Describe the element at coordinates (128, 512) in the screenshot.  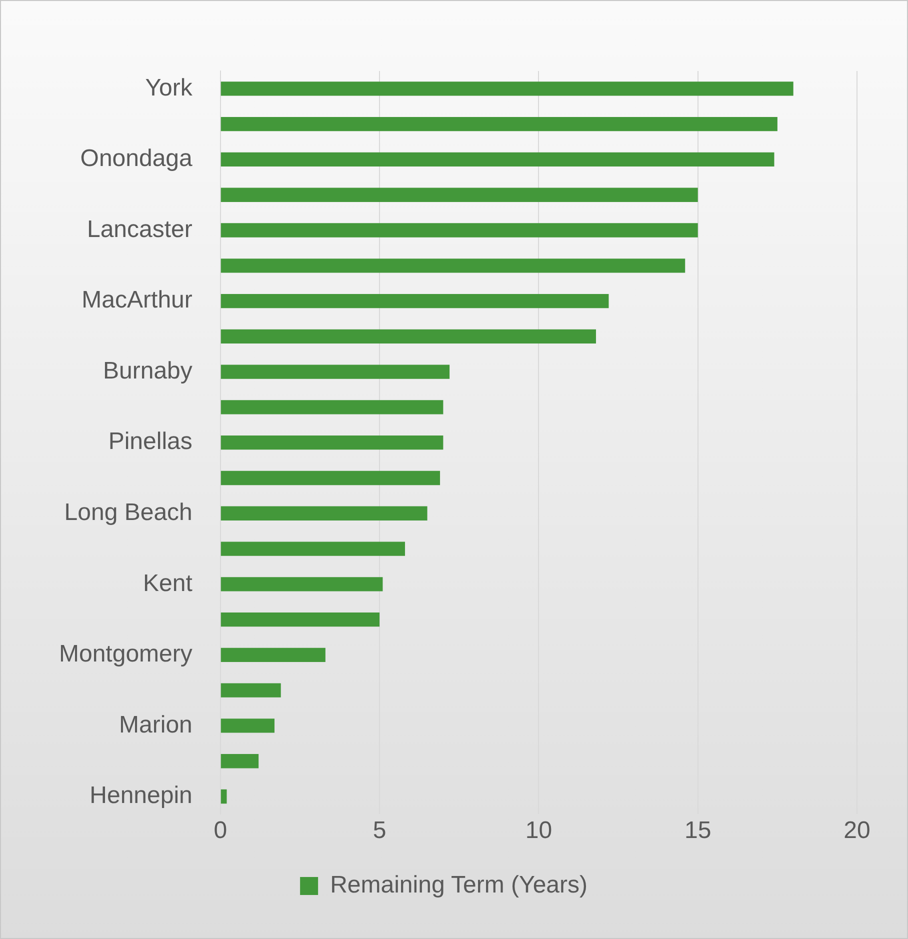
I see `y-tick-label: Long Beach` at that location.